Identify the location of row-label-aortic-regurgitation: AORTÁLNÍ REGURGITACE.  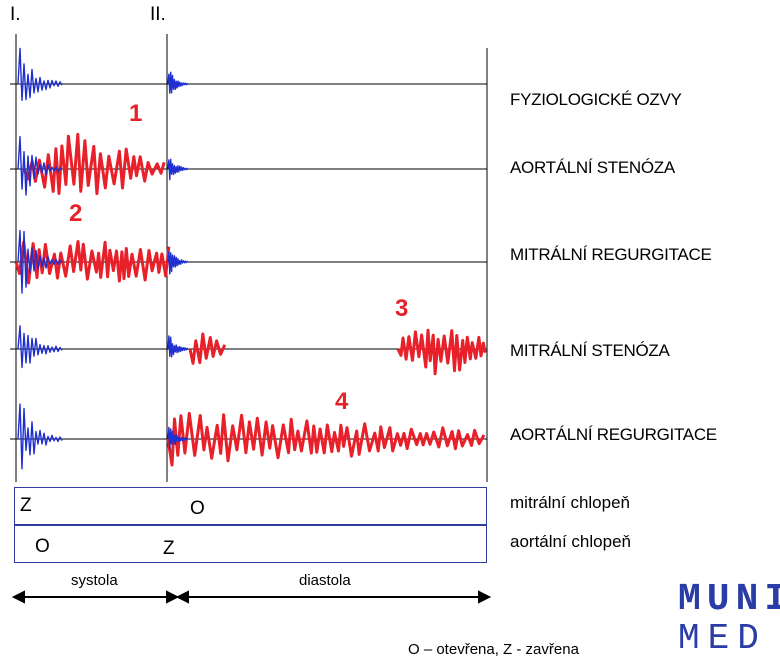
(613, 434).